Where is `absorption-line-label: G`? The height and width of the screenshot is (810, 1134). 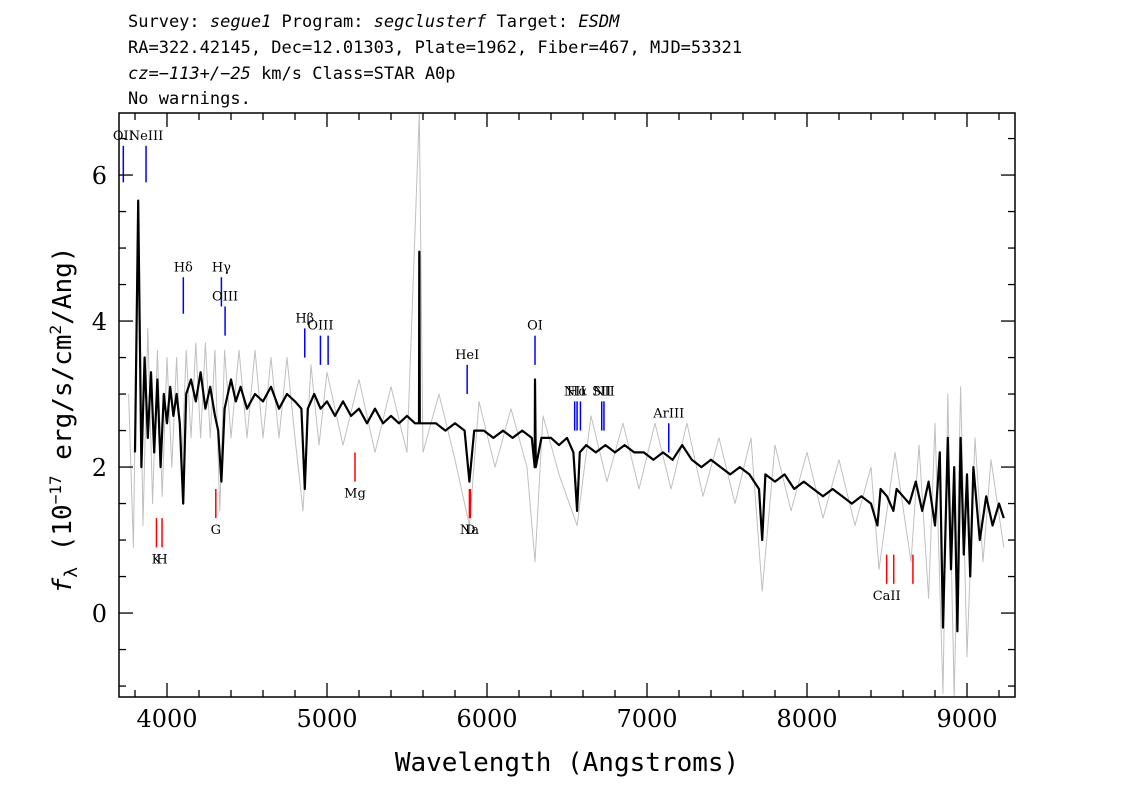 absorption-line-label: G is located at coordinates (216, 530).